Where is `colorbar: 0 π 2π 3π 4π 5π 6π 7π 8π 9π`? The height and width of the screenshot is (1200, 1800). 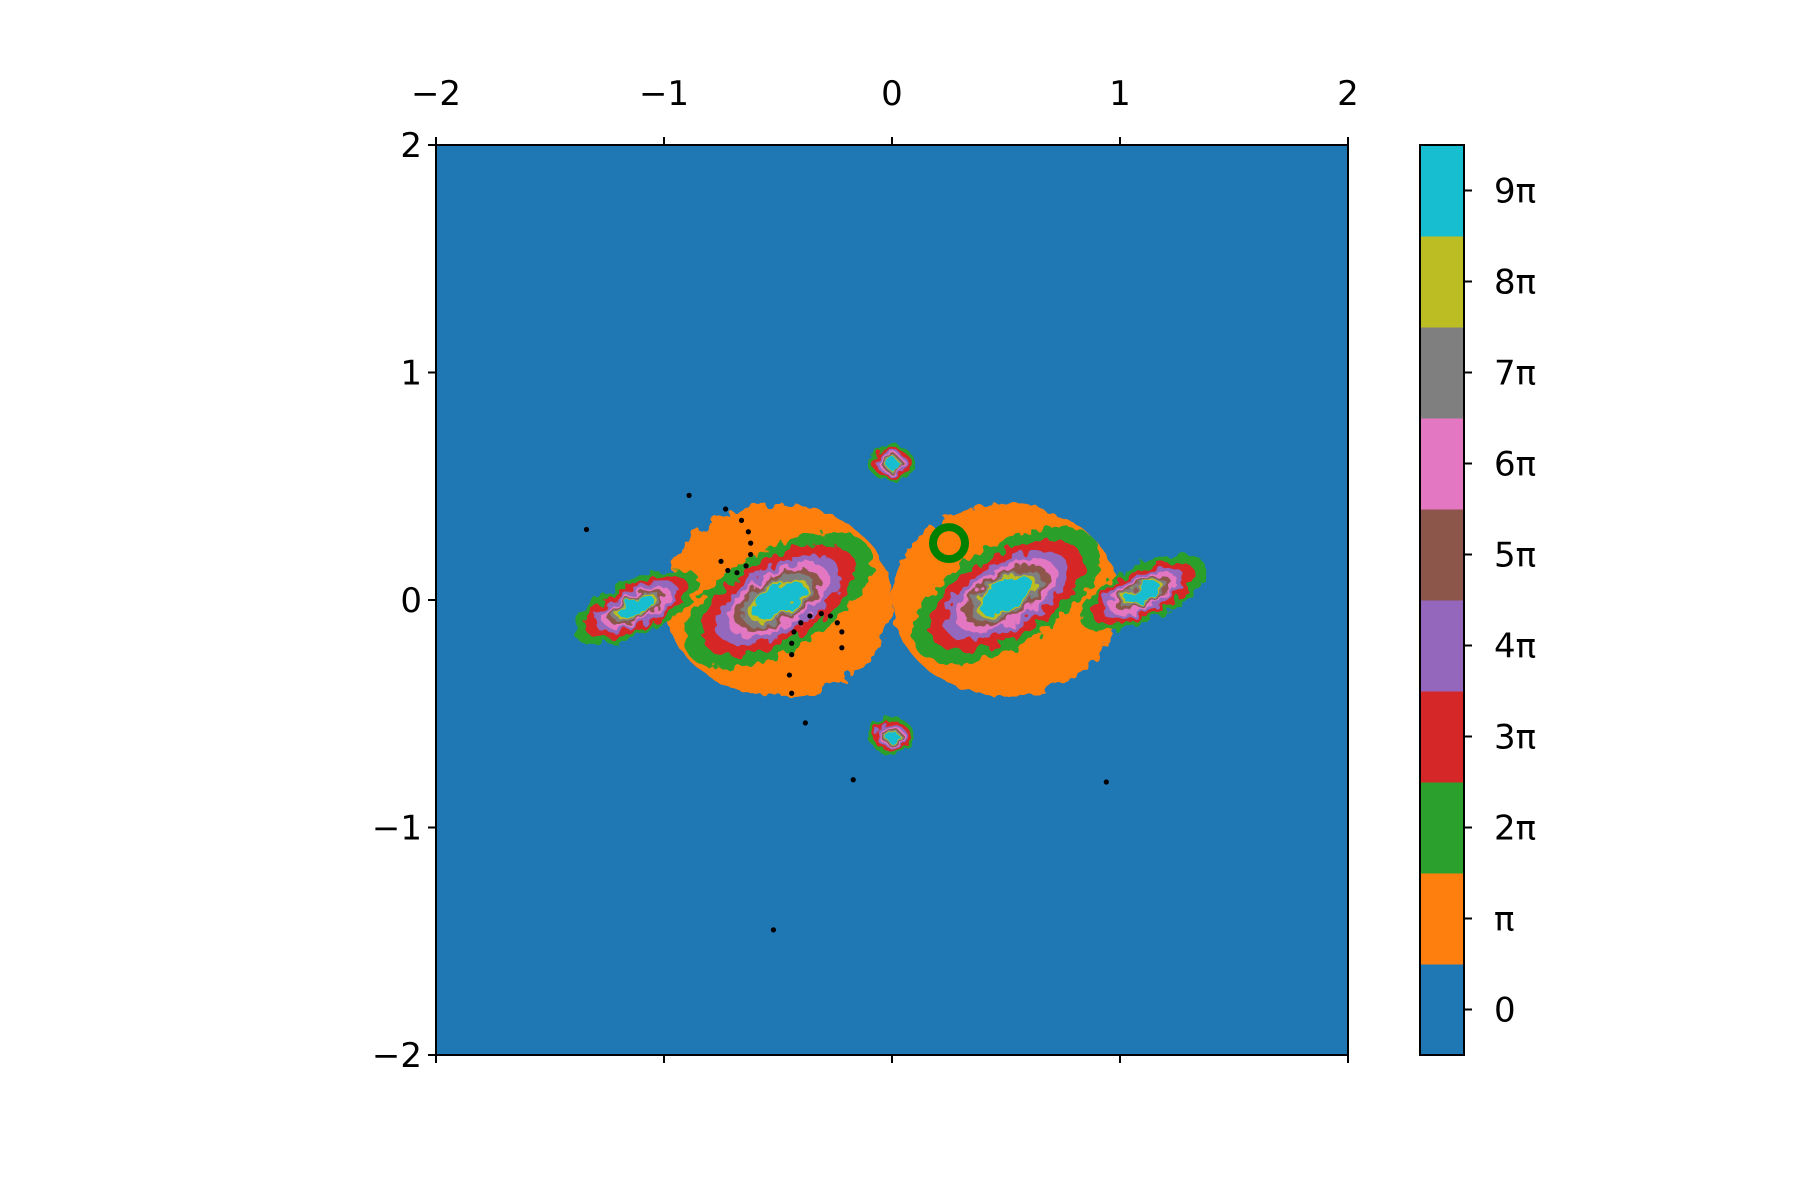
colorbar: 0 π 2π 3π 4π 5π 6π 7π 8π 9π is located at coordinates (1477, 600).